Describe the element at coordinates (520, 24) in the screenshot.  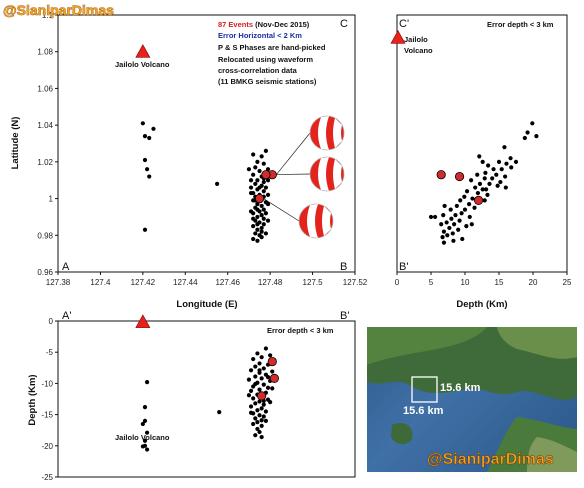
I see `panel-c-note: Error depth < 3 km` at that location.